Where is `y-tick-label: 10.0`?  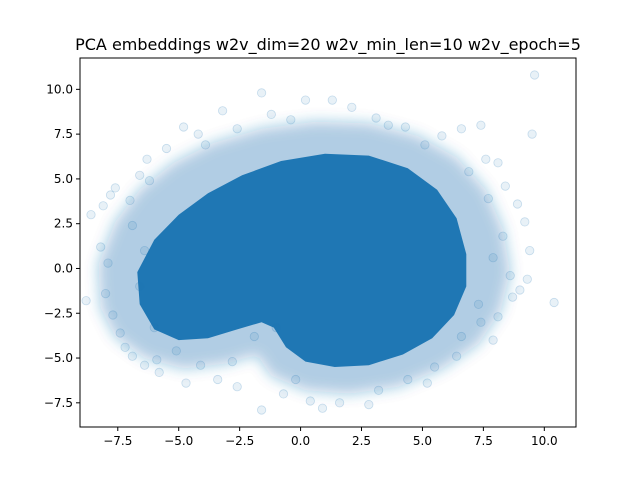 y-tick-label: 10.0 is located at coordinates (59, 89).